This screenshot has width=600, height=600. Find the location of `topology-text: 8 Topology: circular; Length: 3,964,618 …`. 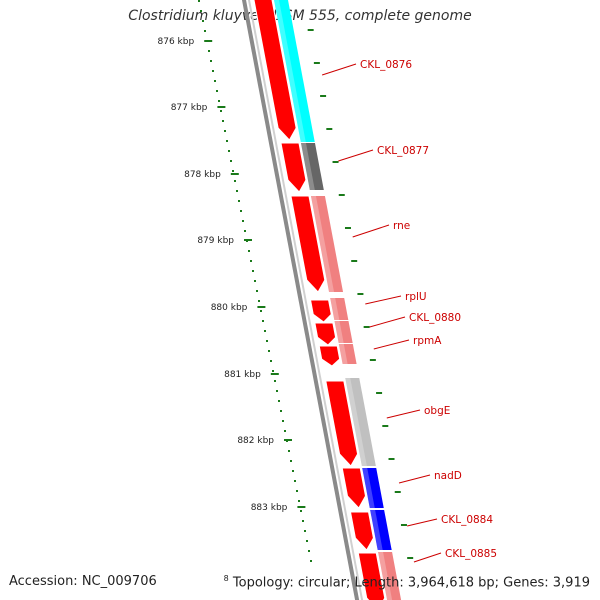

topology-text: 8 Topology: circular; Length: 3,964,618 … is located at coordinates (407, 582).